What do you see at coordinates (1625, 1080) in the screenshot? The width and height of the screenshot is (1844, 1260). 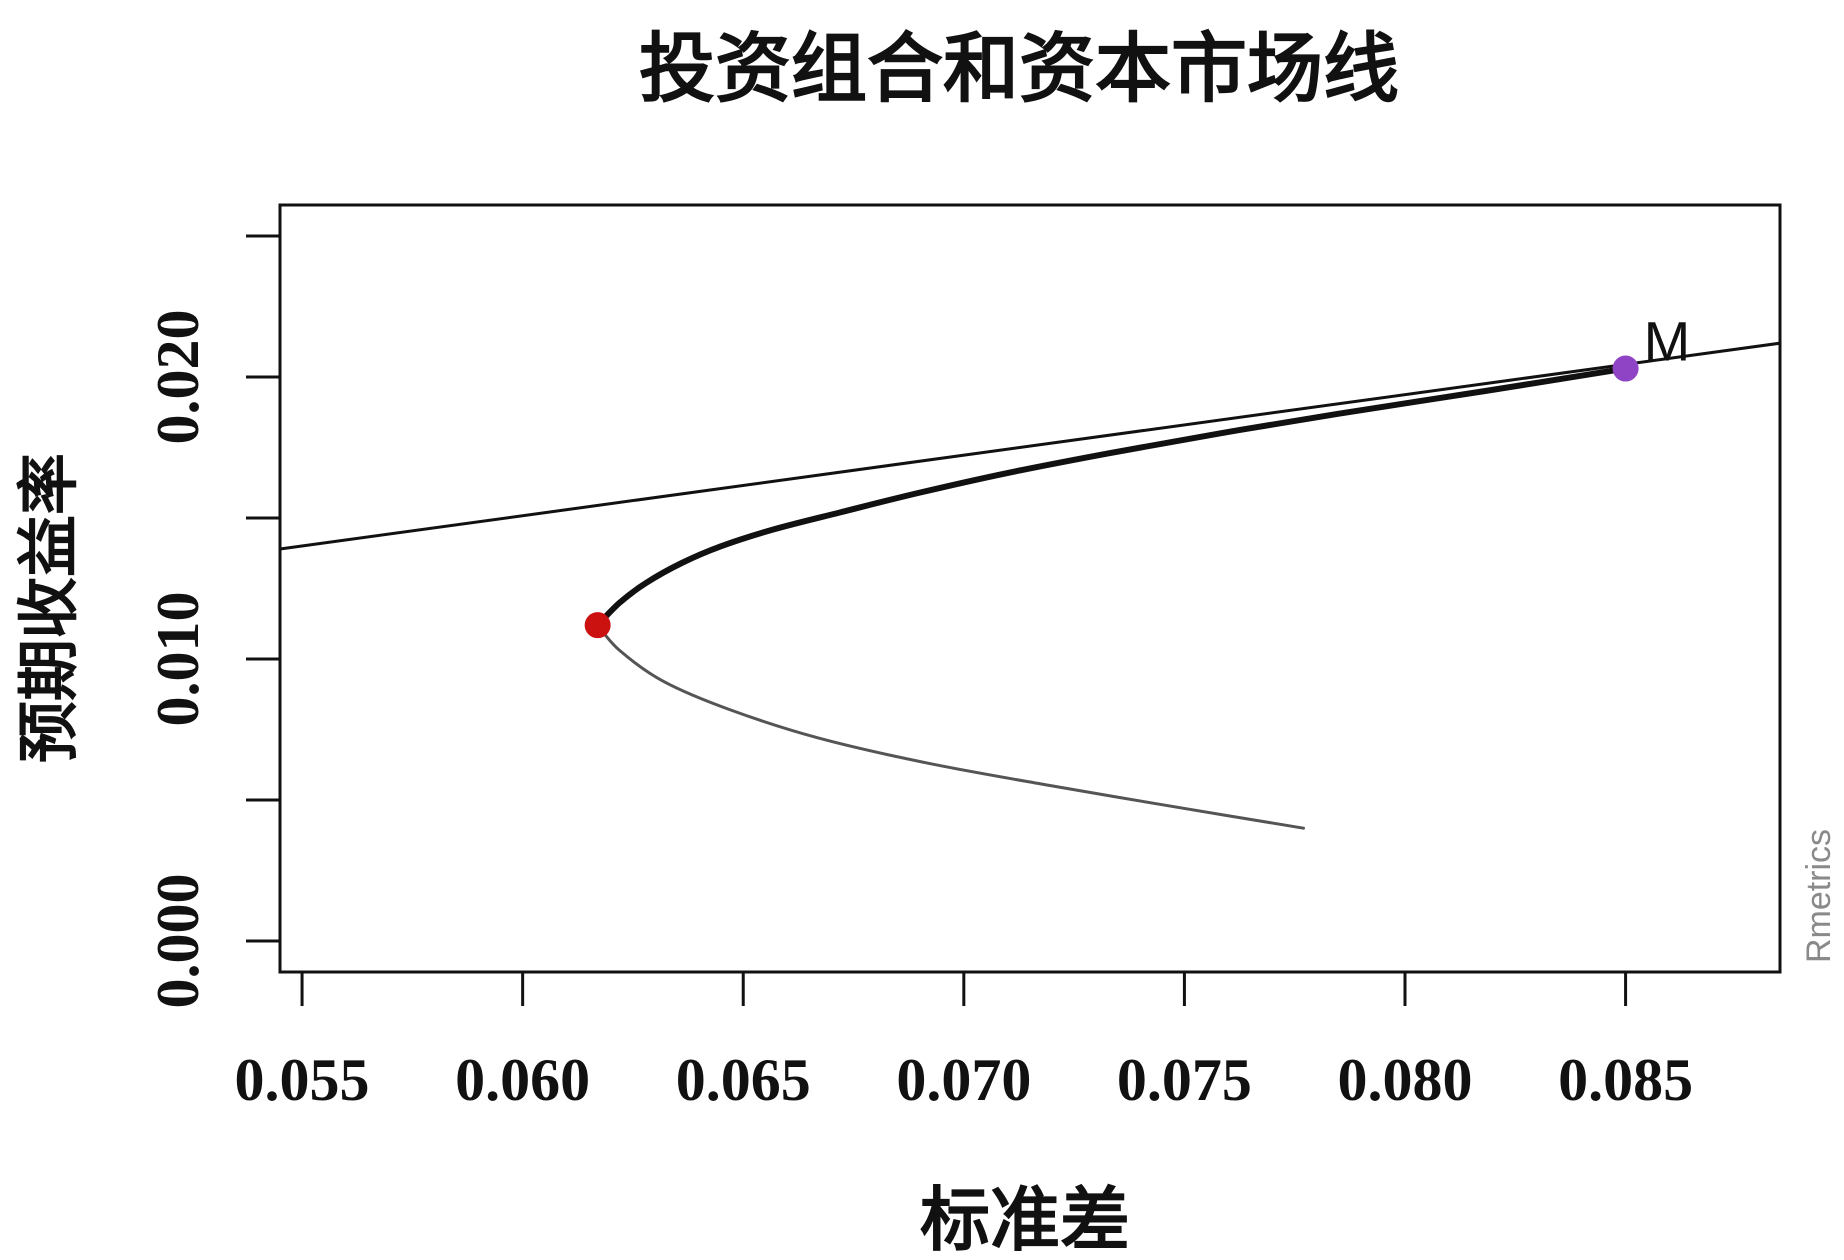 I see `x-tick-label: 0.085` at bounding box center [1625, 1080].